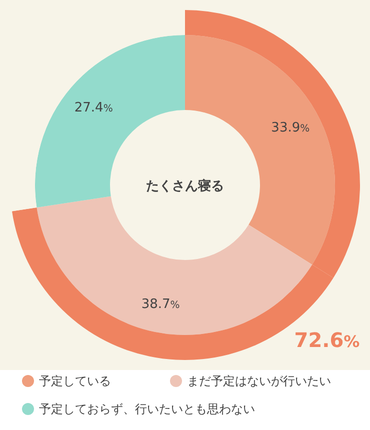 This screenshot has height=430, width=370. What do you see at coordinates (75, 381) in the screenshot?
I see `legend-label: 予定している` at bounding box center [75, 381].